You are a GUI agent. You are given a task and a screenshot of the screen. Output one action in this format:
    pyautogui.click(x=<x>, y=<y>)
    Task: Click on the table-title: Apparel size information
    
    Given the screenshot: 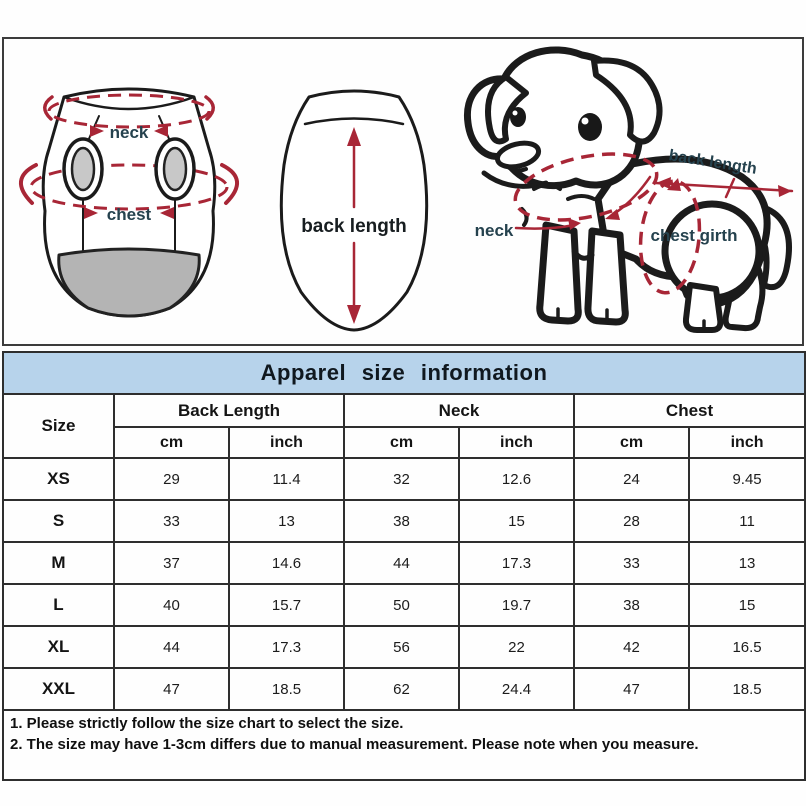 What is the action you would take?
    pyautogui.click(x=403, y=373)
    